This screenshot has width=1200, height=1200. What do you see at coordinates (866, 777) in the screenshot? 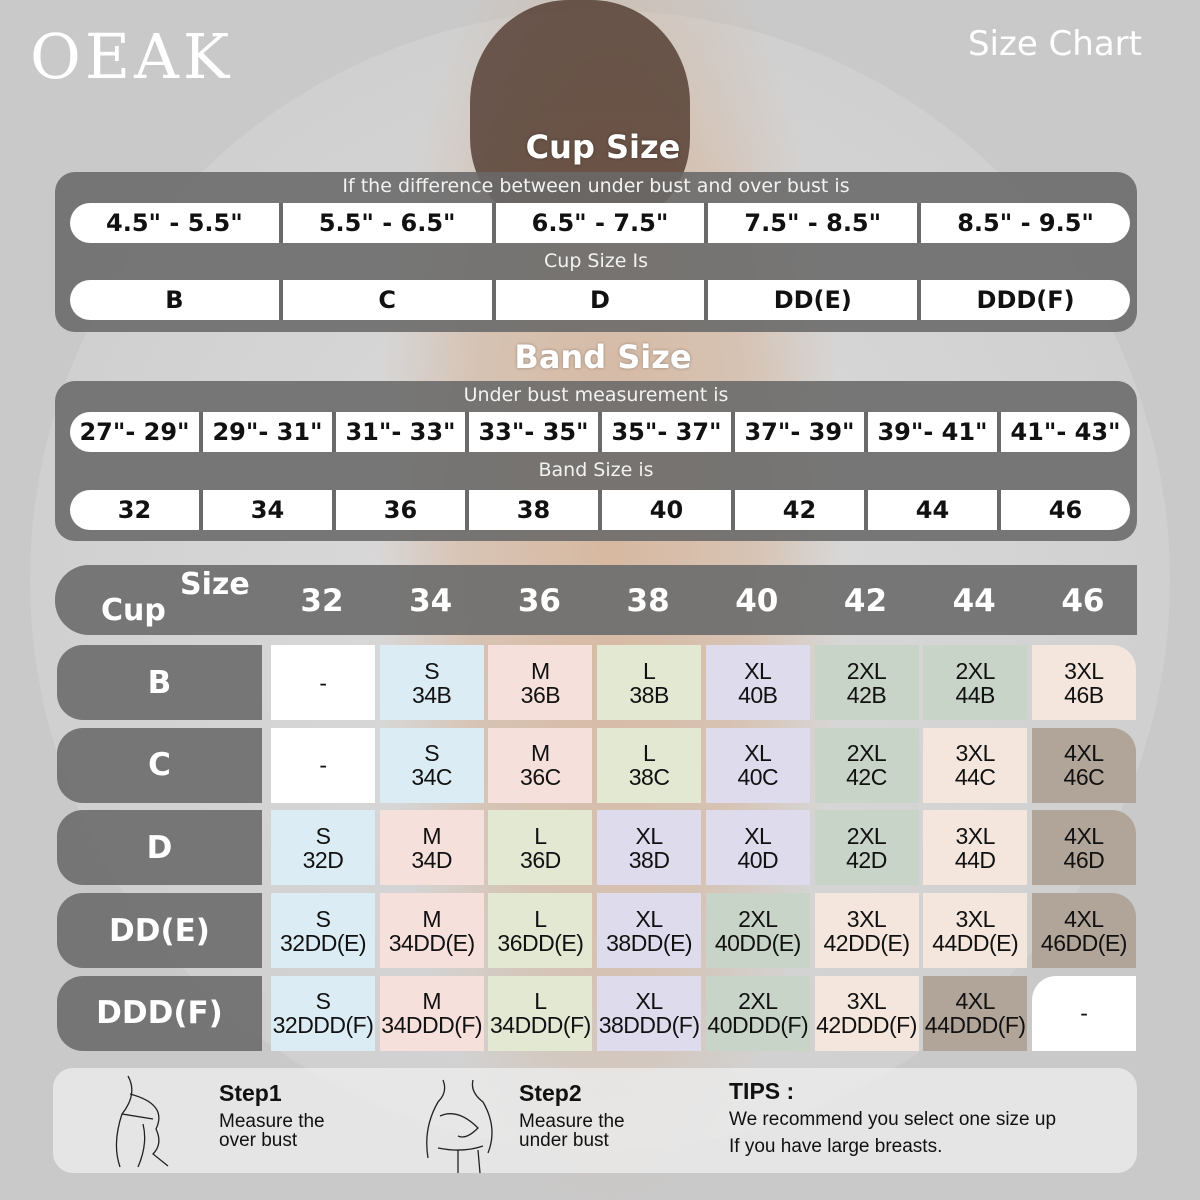
I see `size-code: 42C` at bounding box center [866, 777].